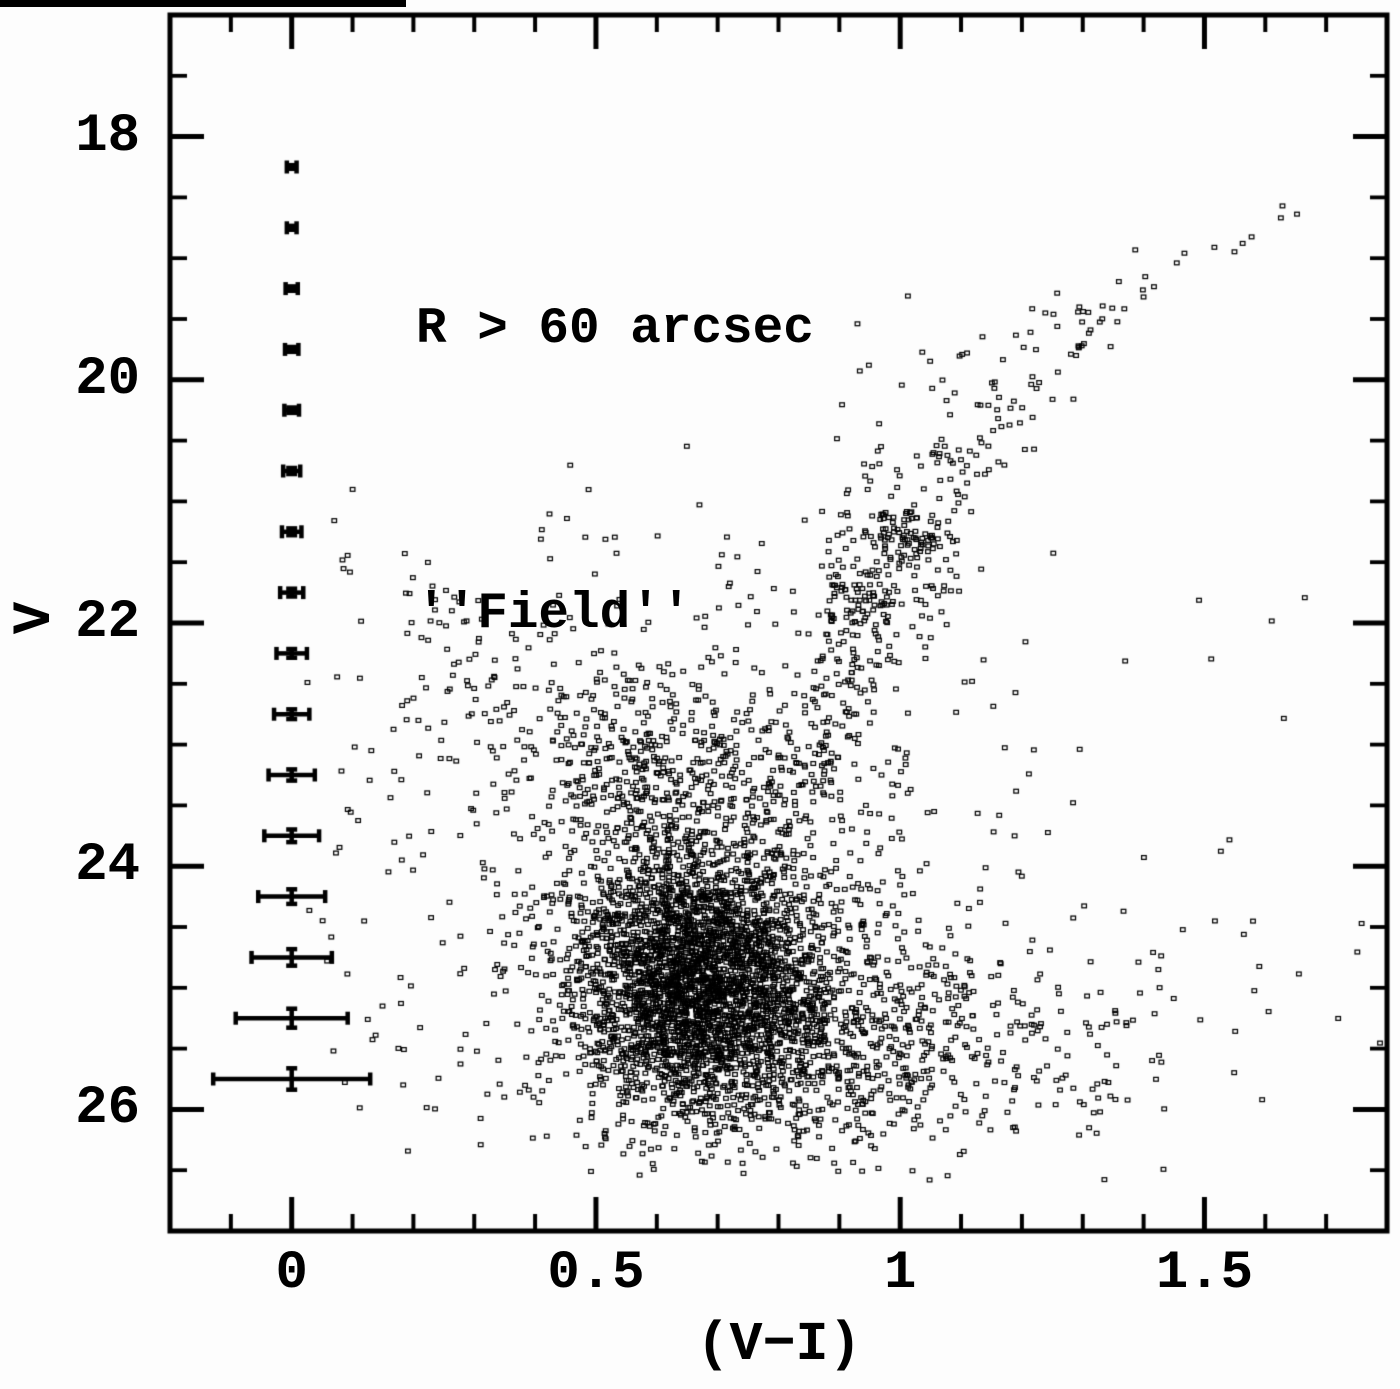 This screenshot has height=1389, width=1400. I want to click on y-tick-label-26: 26, so click(107, 1109).